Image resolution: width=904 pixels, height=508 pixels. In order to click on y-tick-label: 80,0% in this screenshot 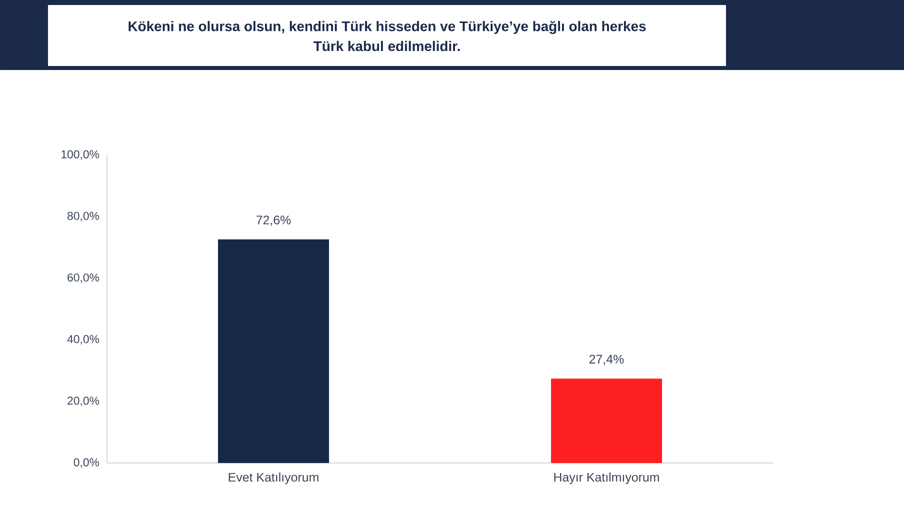, I will do `click(84, 217)`.